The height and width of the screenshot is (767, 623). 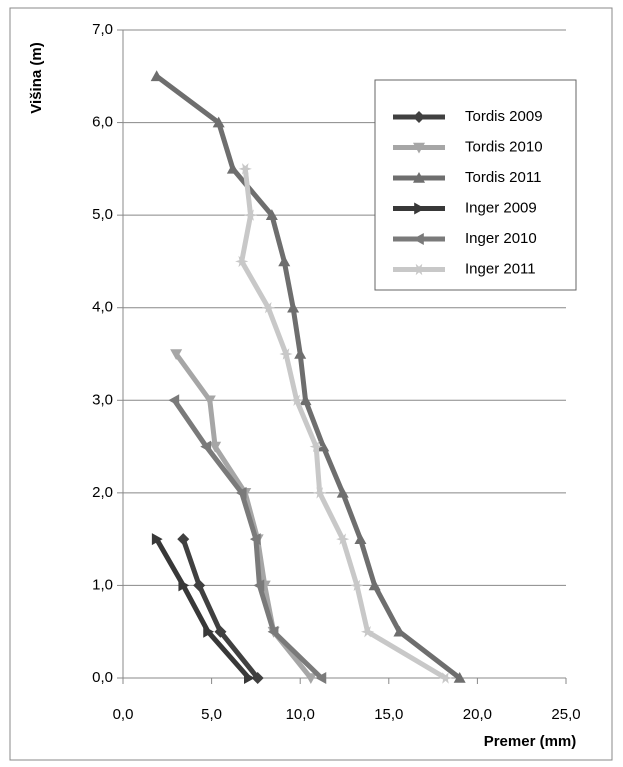 I want to click on x-tick-label: 15,0, so click(x=388, y=714).